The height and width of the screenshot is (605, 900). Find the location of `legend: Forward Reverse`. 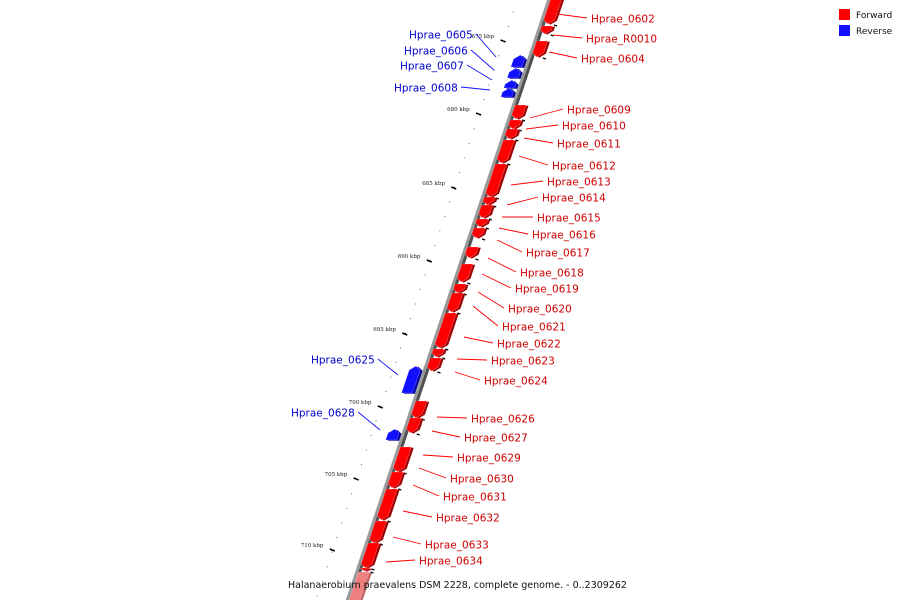

legend: Forward Reverse is located at coordinates (866, 23).